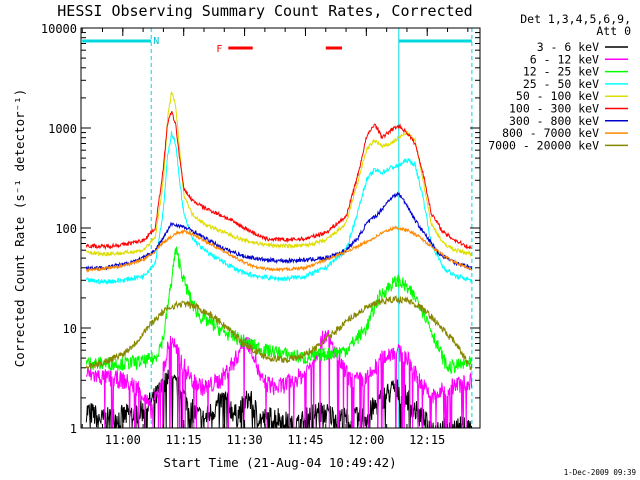  What do you see at coordinates (19, 228) in the screenshot?
I see `y-axis-label: Corrected Count Rate (s⁻¹ detector⁻¹)` at bounding box center [19, 228].